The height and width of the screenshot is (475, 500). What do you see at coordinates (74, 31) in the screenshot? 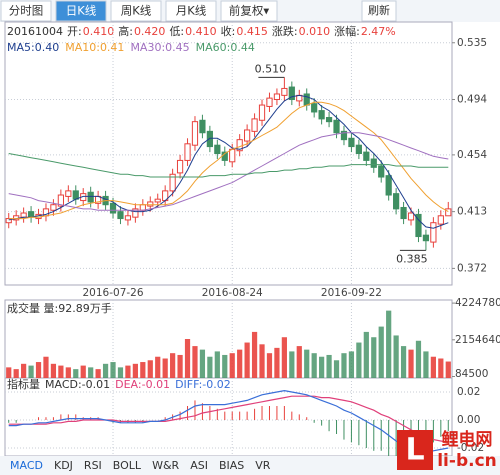
I see `quote-label: 开:` at bounding box center [74, 31].